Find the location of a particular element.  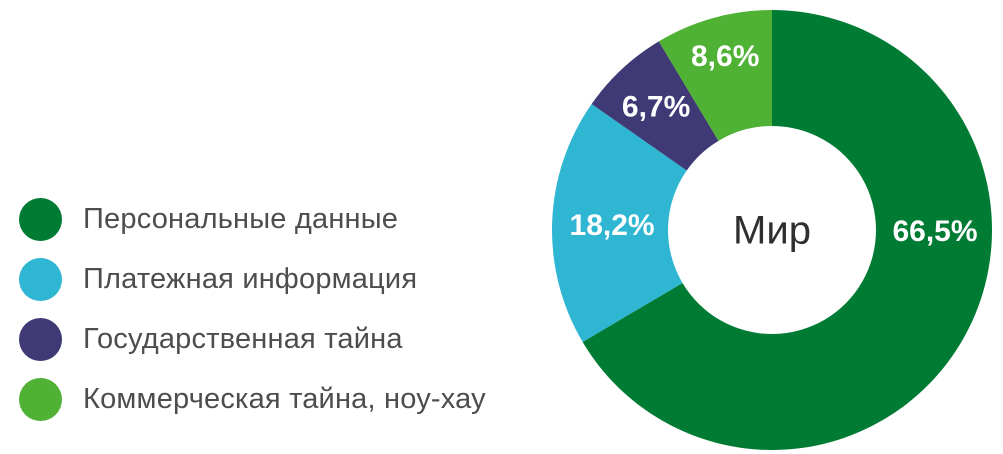

legend-item-state-secret: Государственная тайна is located at coordinates (252, 339).